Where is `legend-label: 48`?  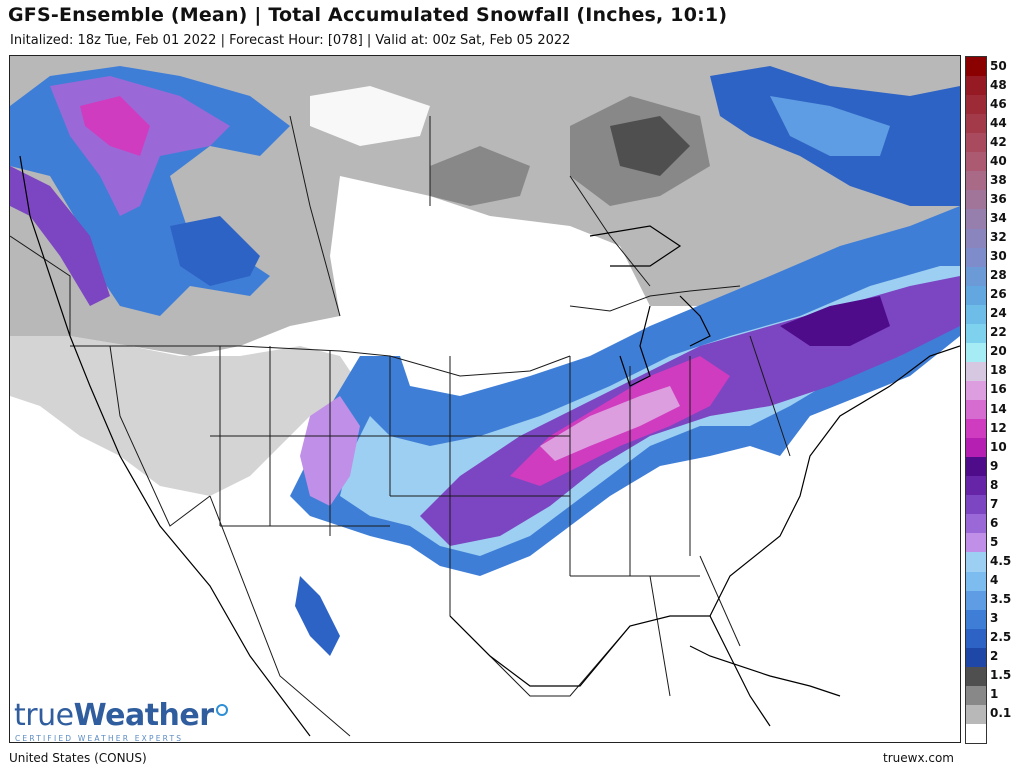 legend-label: 48 is located at coordinates (998, 84).